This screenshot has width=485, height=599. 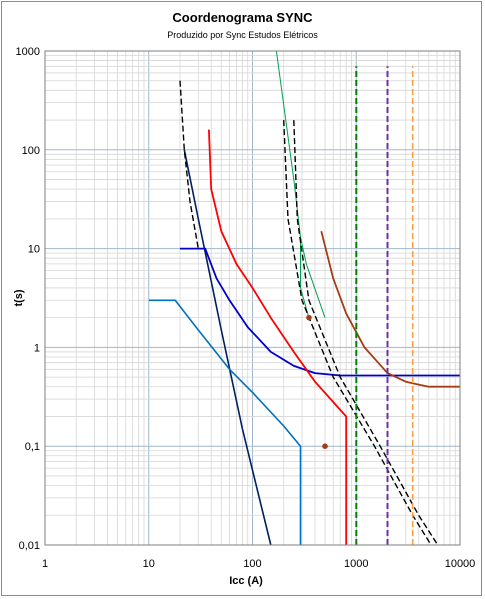 What do you see at coordinates (28, 52) in the screenshot?
I see `y-tick-label: 1000` at bounding box center [28, 52].